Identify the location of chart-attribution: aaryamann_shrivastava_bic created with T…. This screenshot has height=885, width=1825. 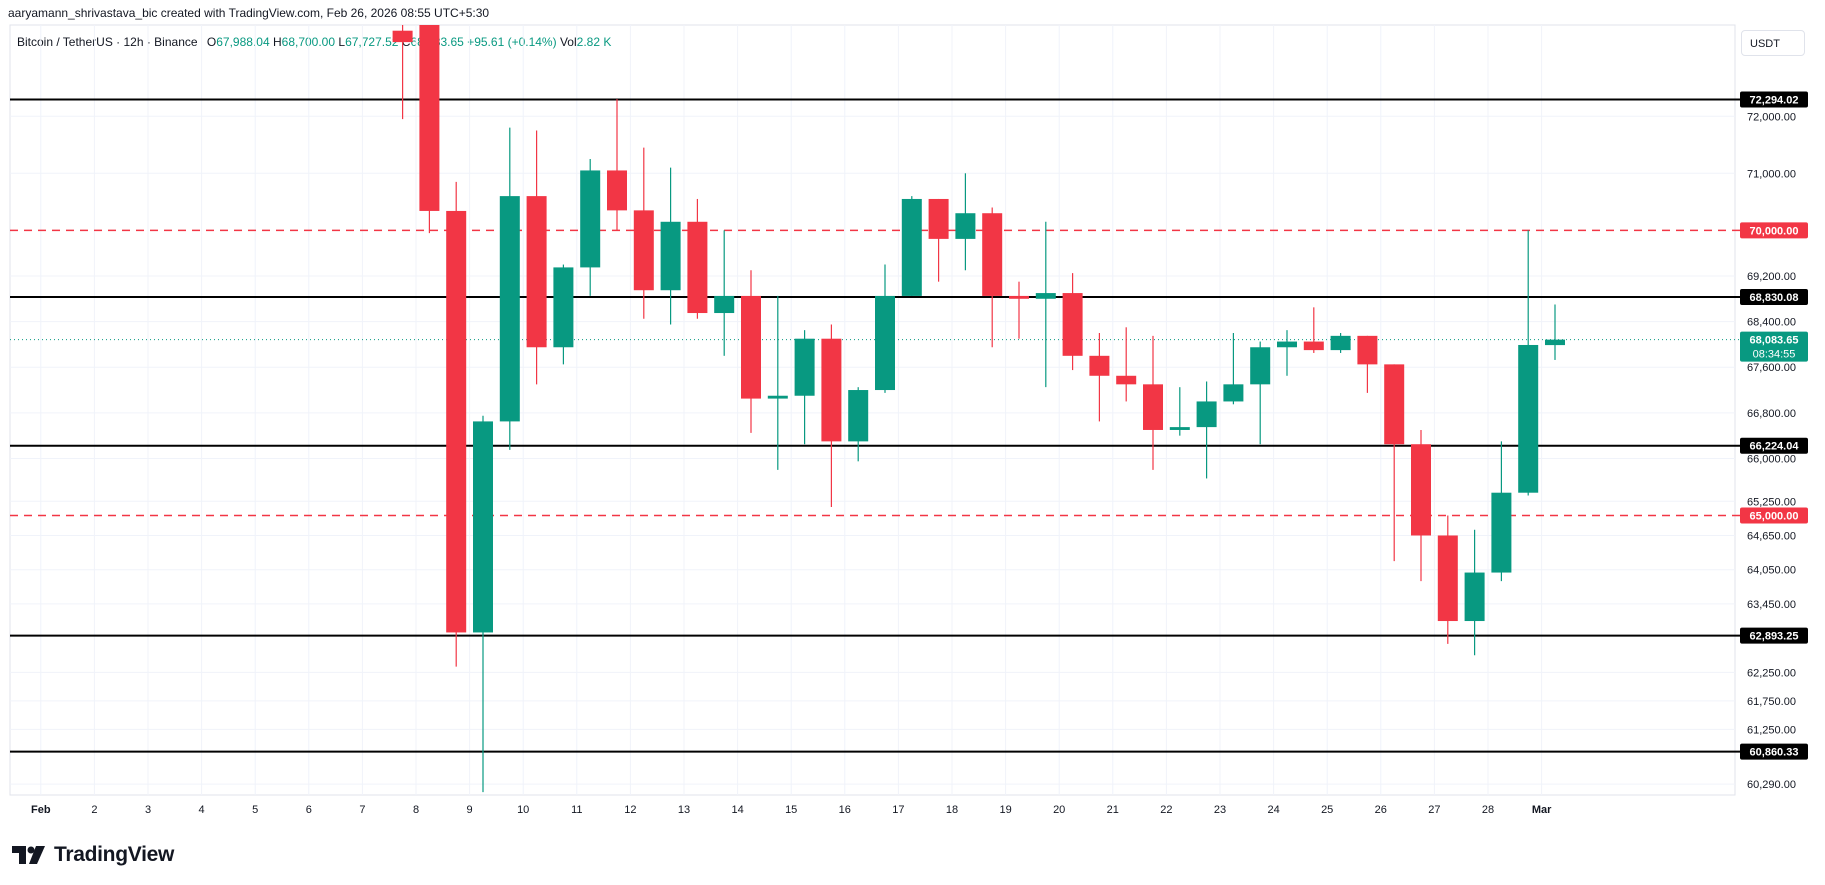
(249, 13).